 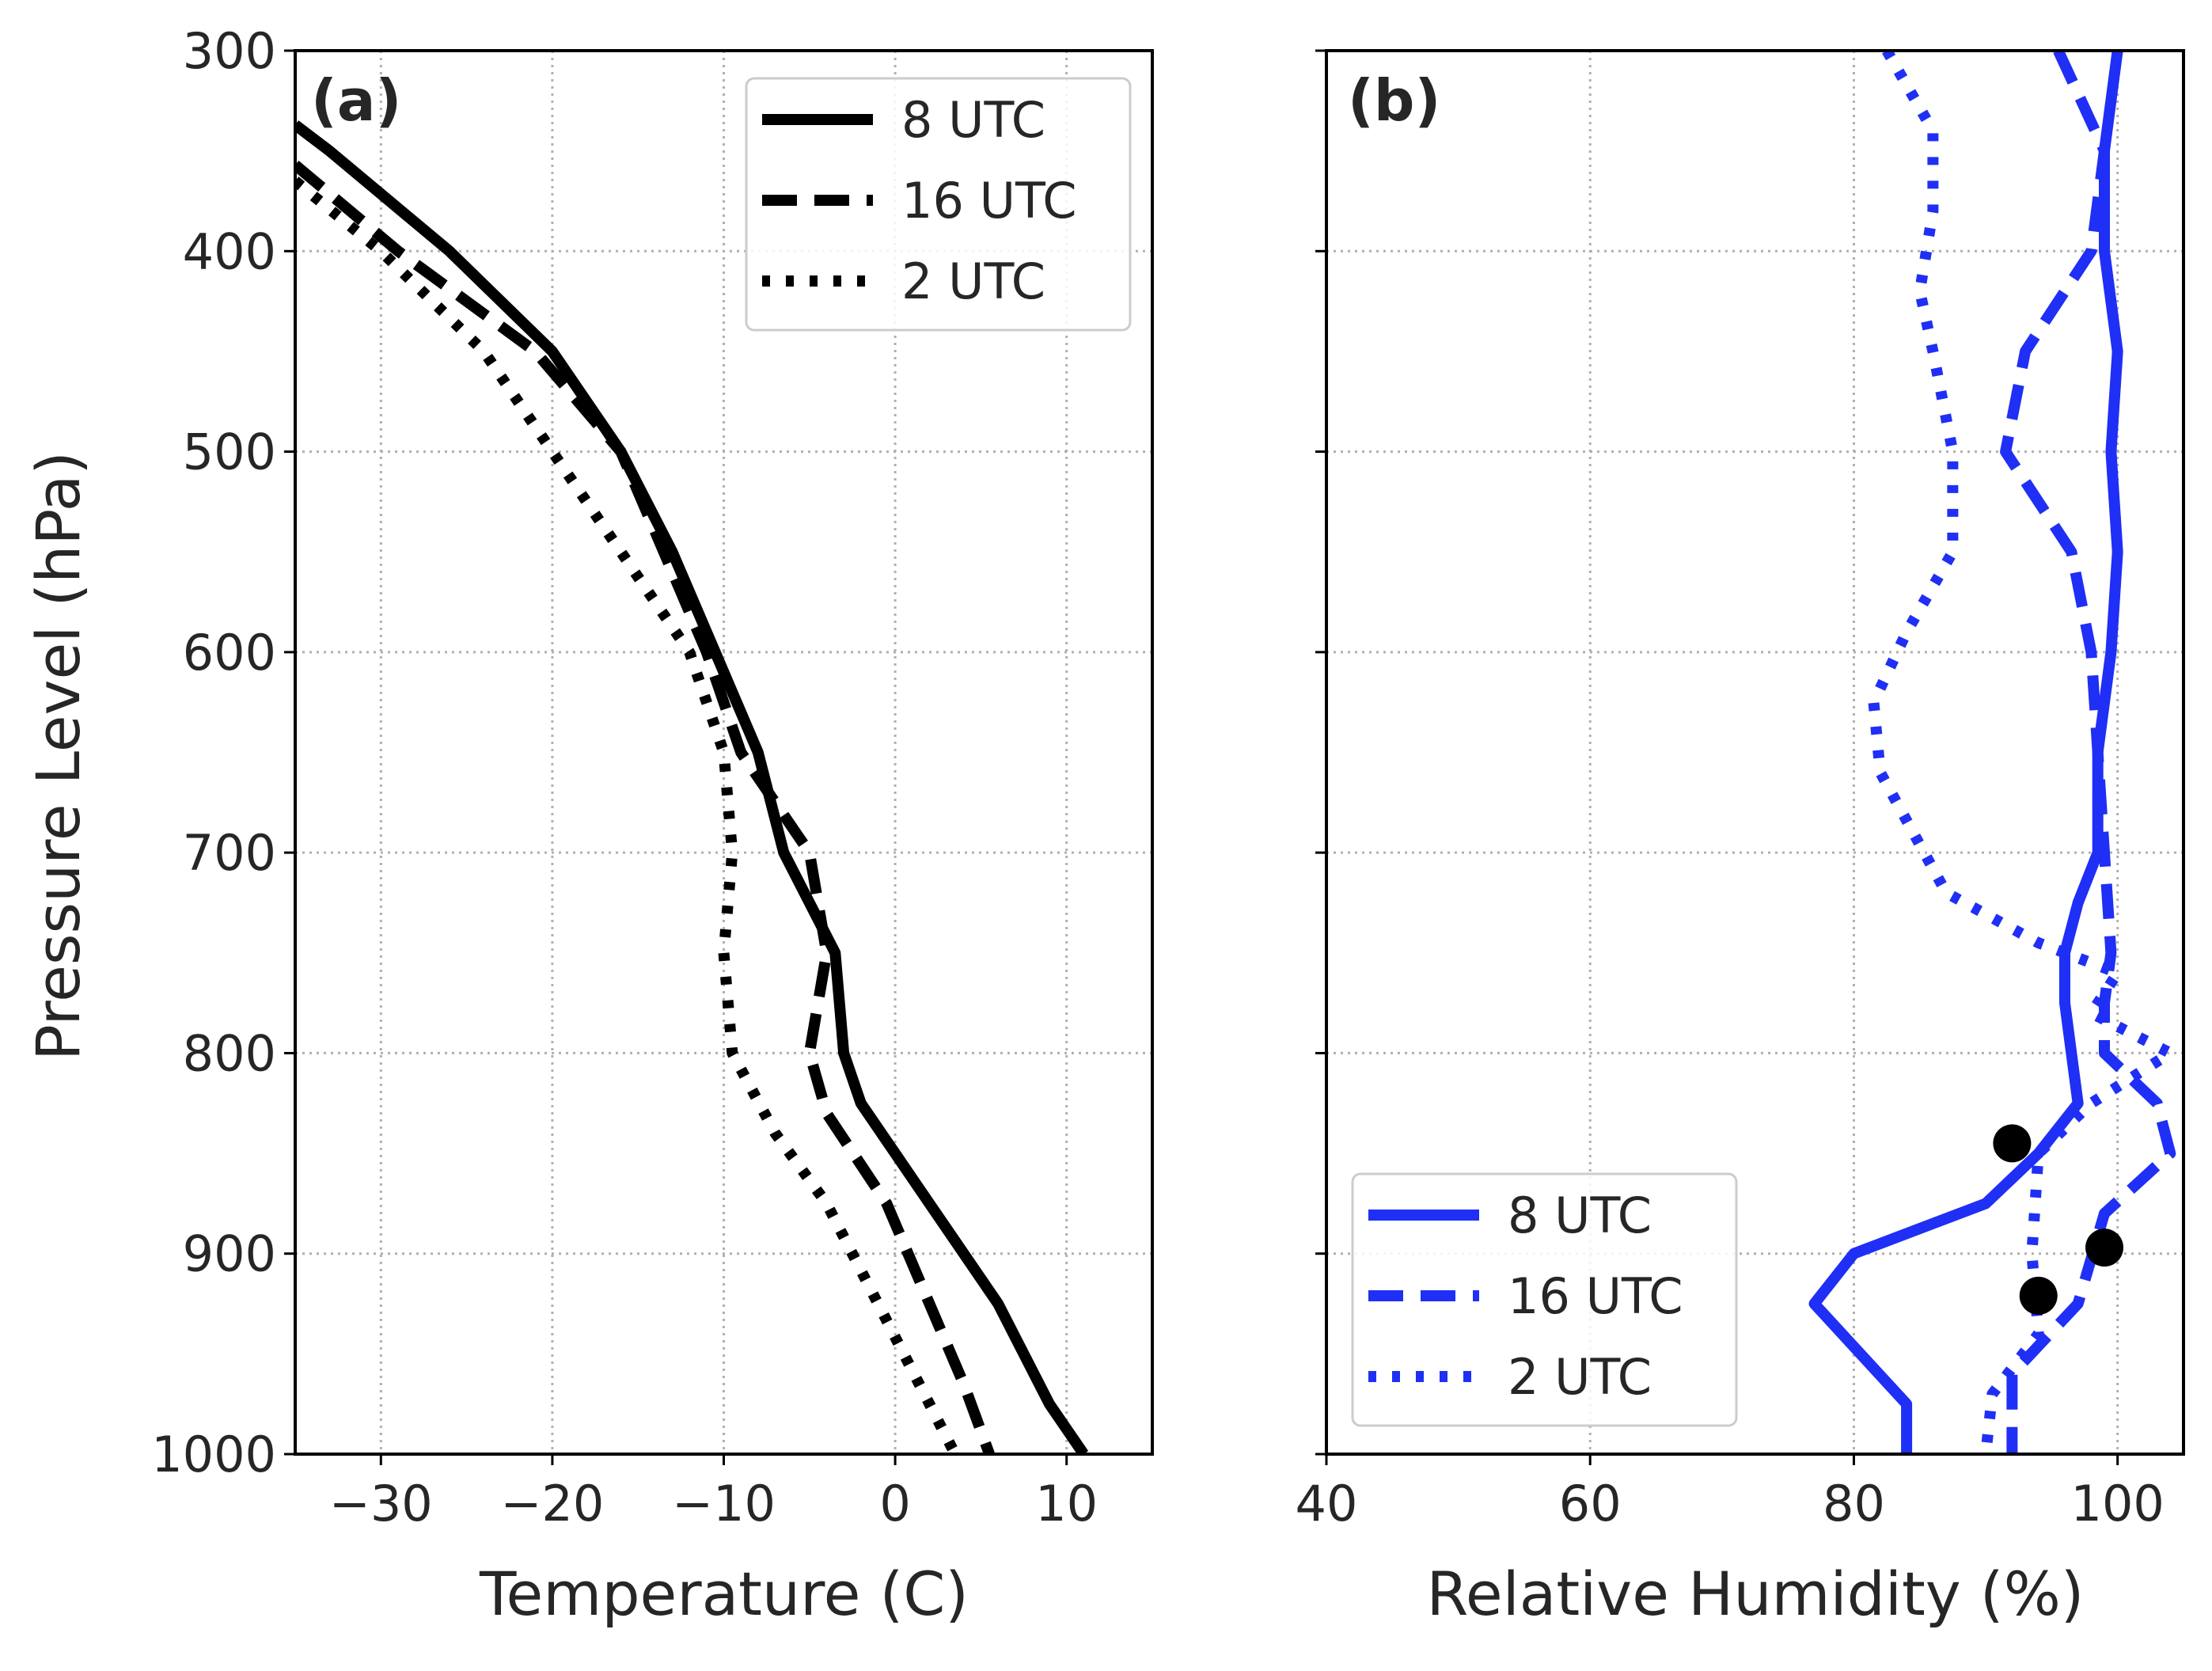 What do you see at coordinates (1756, 1594) in the screenshot?
I see `panel-b-xlabel: Relative Humidity (%)` at bounding box center [1756, 1594].